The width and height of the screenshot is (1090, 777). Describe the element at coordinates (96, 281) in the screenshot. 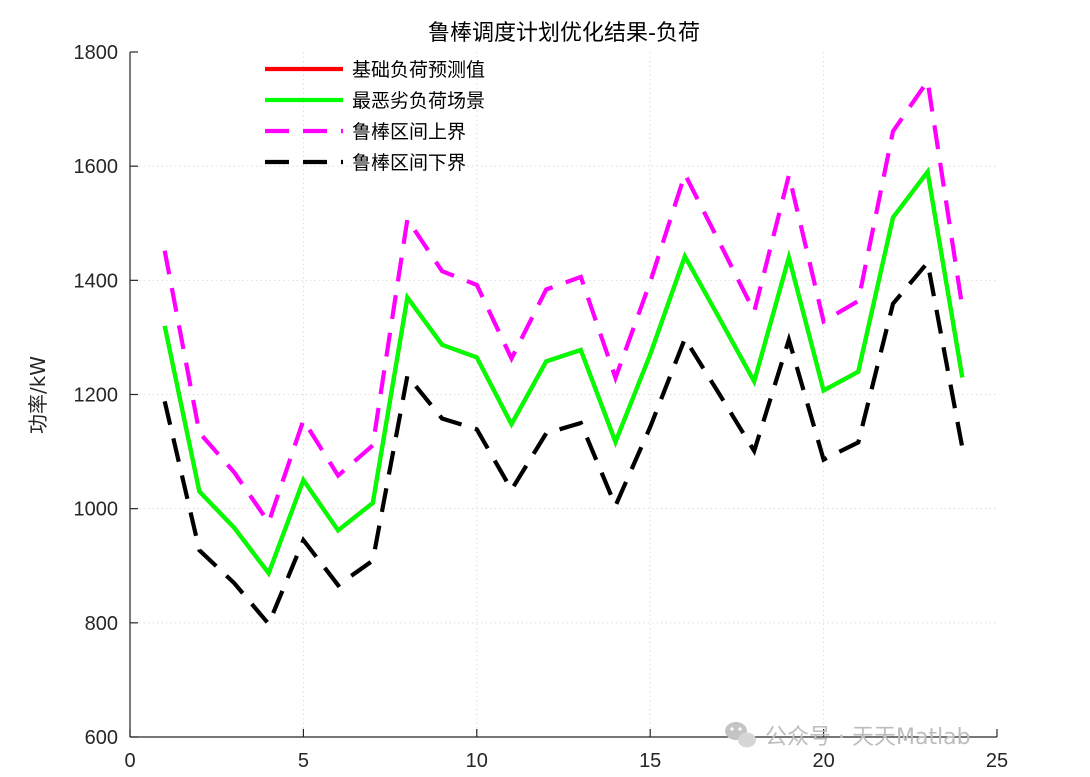

I see `y-tick-label: 1400` at that location.